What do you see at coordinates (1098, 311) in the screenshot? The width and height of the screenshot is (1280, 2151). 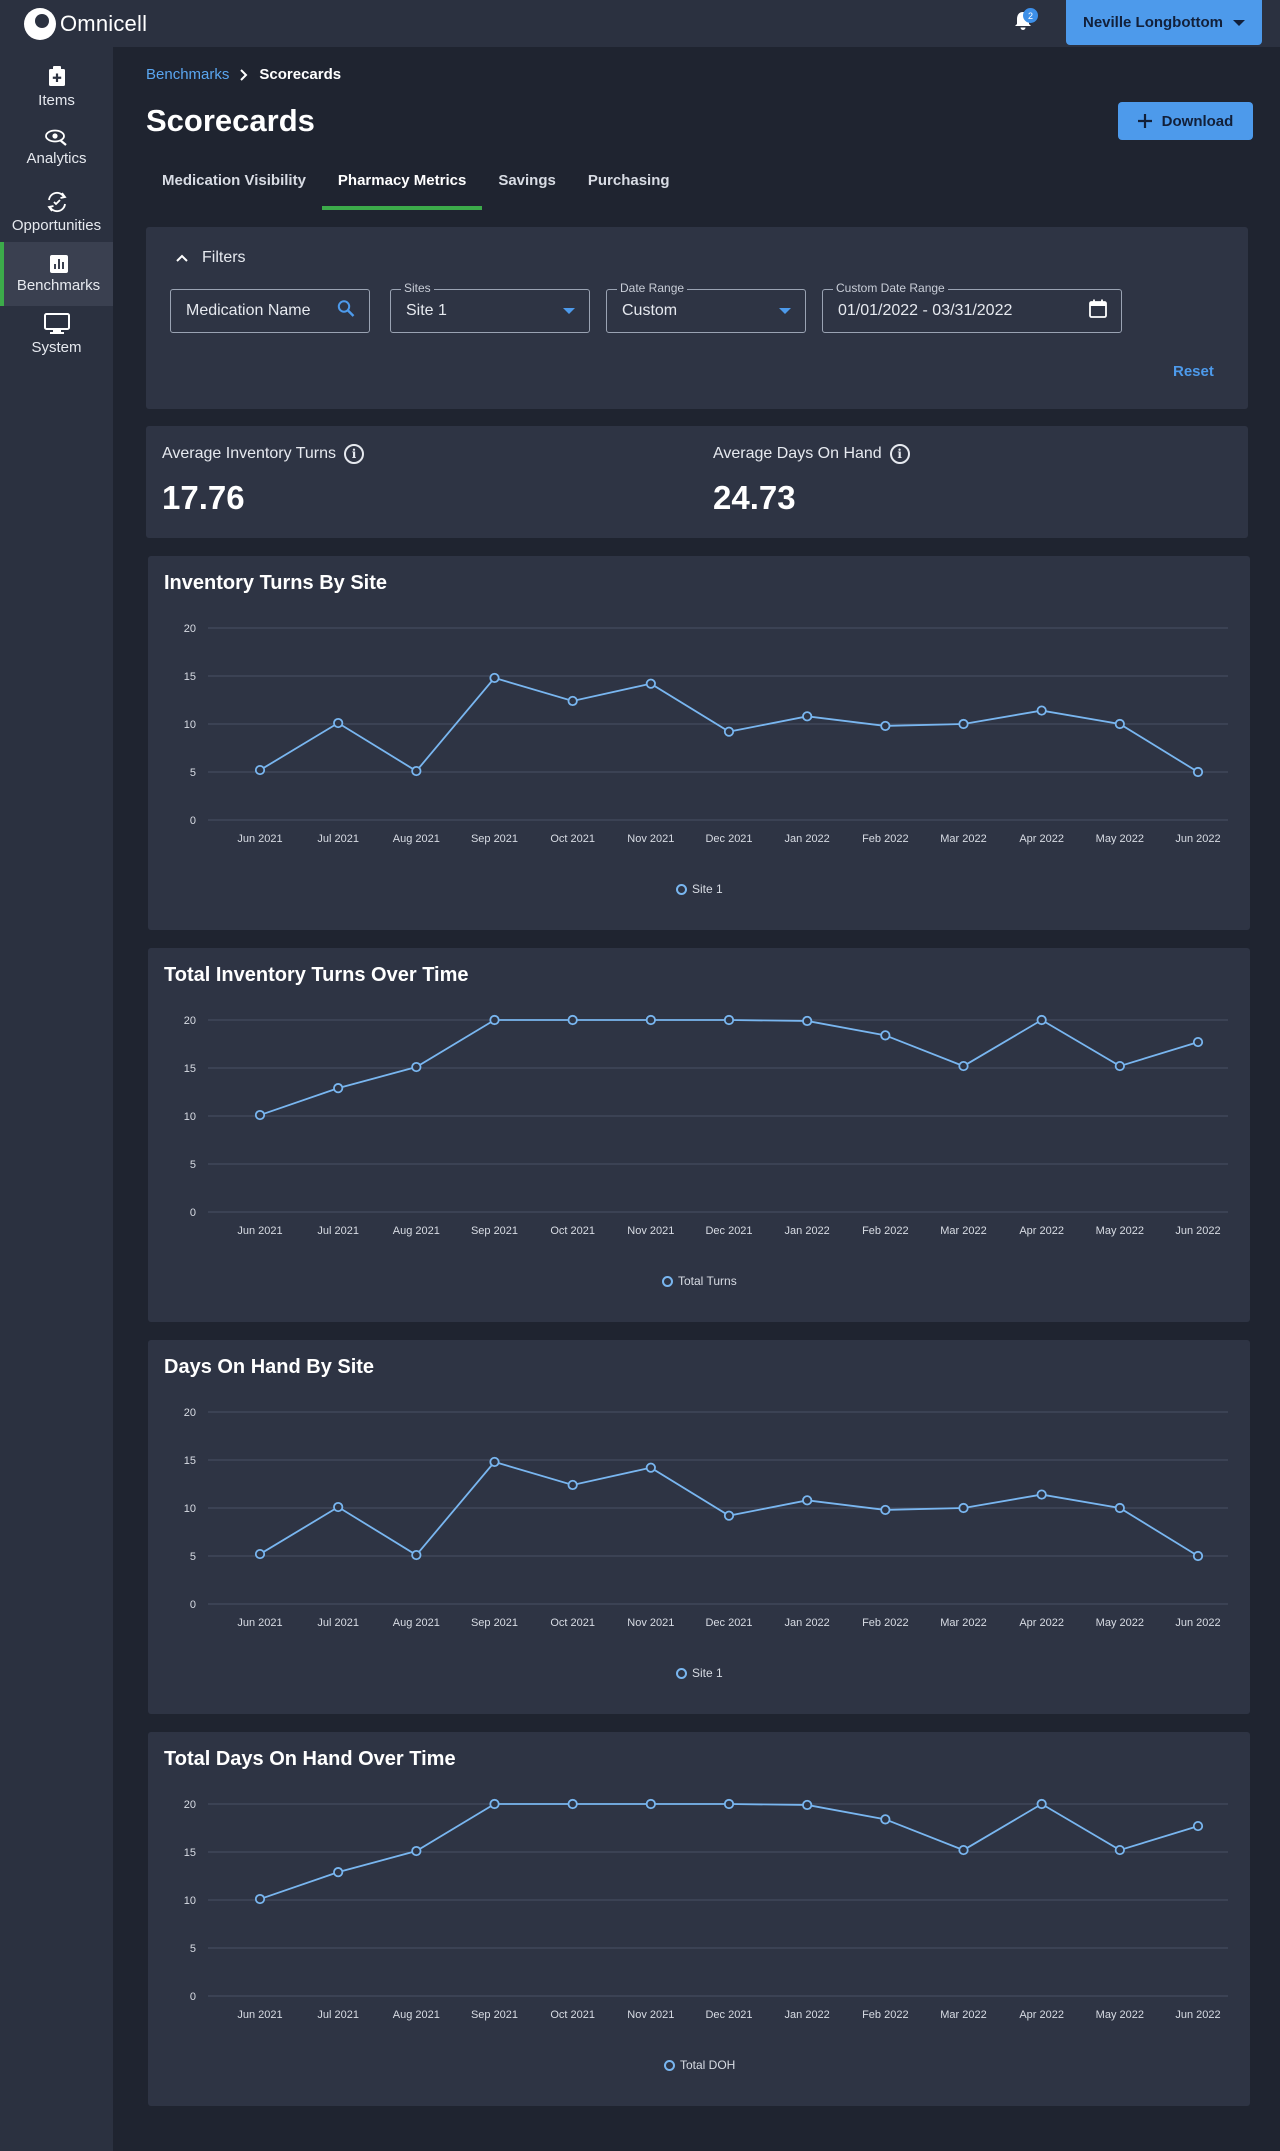 I see `calendar-icon` at bounding box center [1098, 311].